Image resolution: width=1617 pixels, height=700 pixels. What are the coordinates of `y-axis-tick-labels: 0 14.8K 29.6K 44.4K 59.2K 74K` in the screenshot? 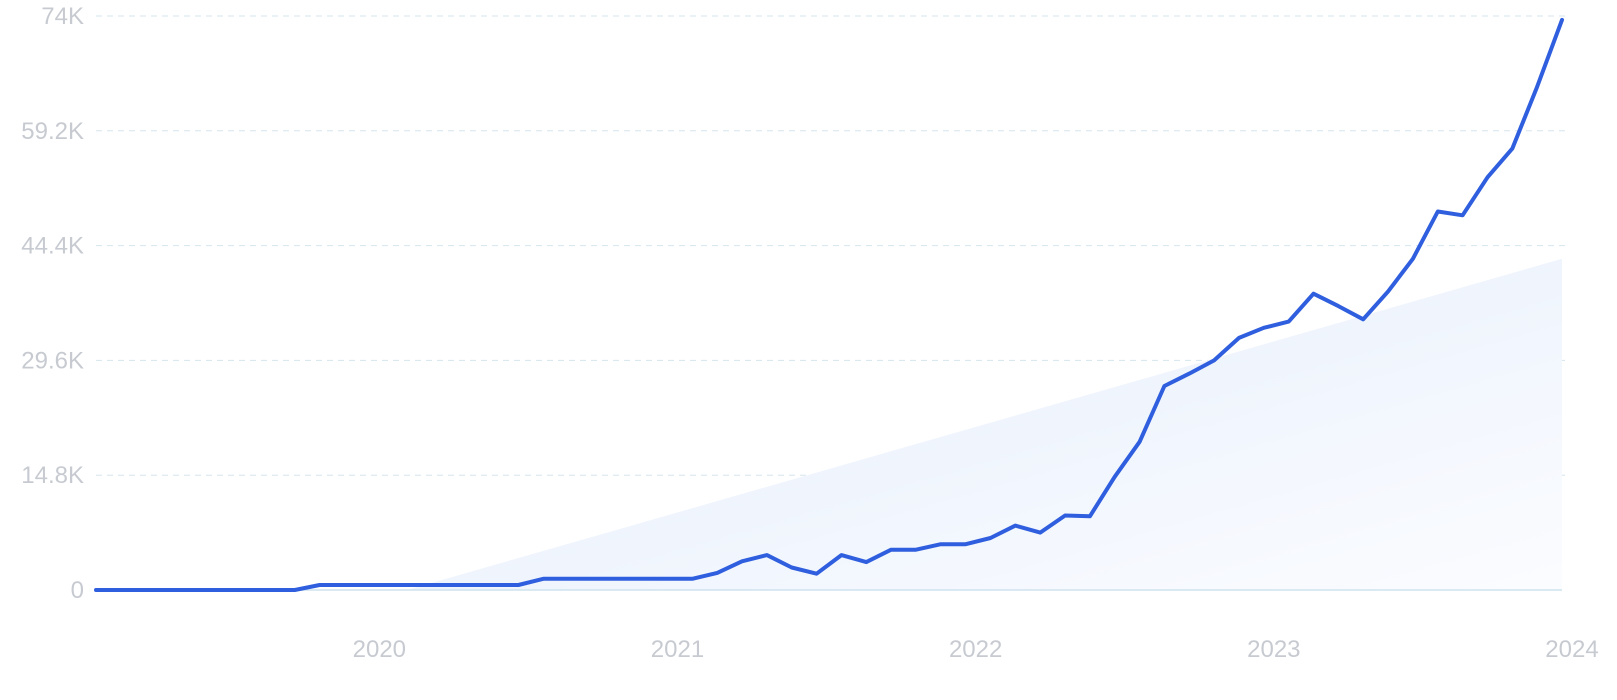 It's located at (52, 303).